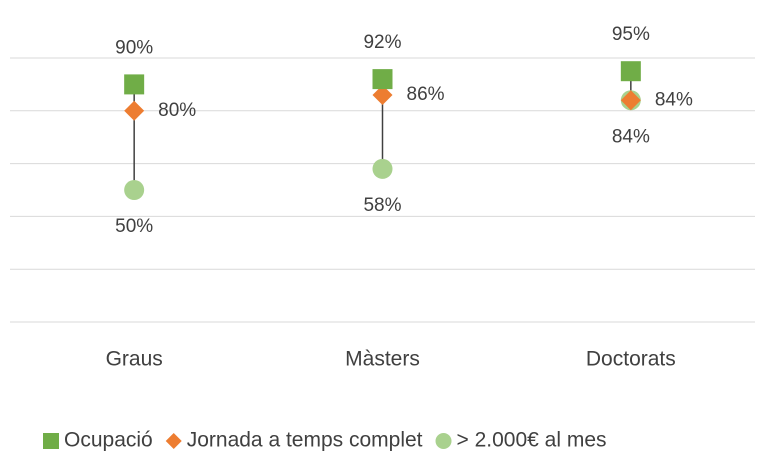 The width and height of the screenshot is (769, 458). Describe the element at coordinates (382, 42) in the screenshot. I see `data-label: 92%` at that location.